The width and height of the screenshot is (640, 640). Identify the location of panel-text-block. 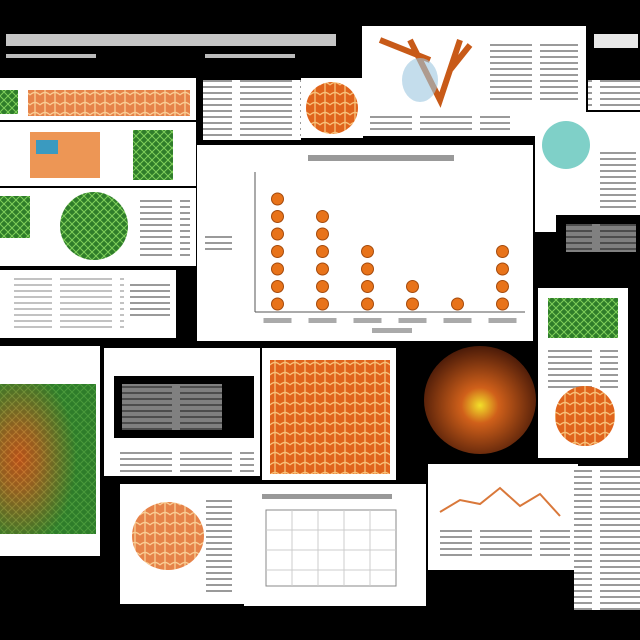
(182, 412).